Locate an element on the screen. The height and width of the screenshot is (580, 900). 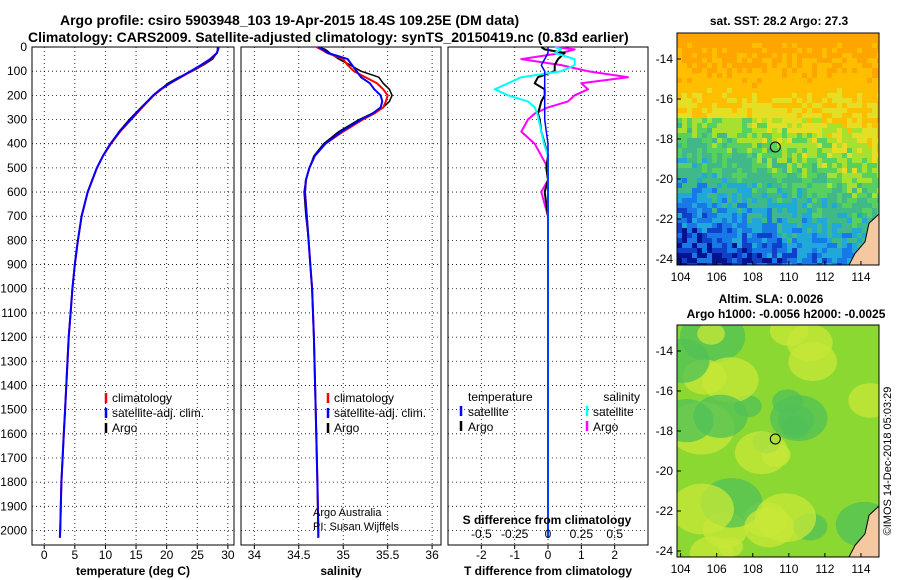
depth-tick-label-5: 500 is located at coordinates (17, 168).